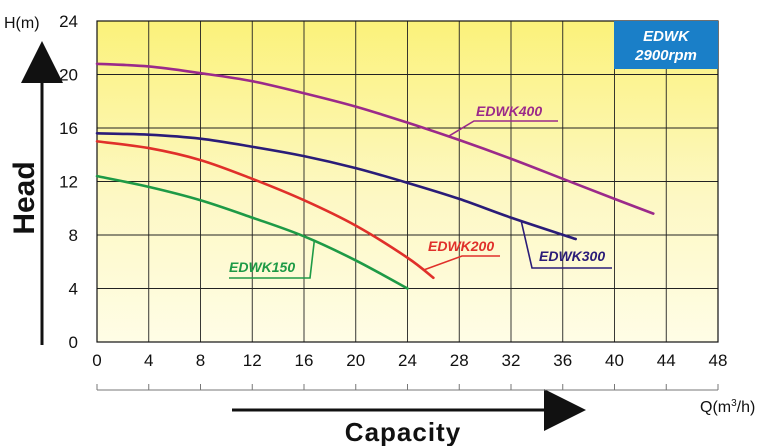 The image size is (770, 446). Describe the element at coordinates (304, 360) in the screenshot. I see `x-tick-label: 16` at that location.